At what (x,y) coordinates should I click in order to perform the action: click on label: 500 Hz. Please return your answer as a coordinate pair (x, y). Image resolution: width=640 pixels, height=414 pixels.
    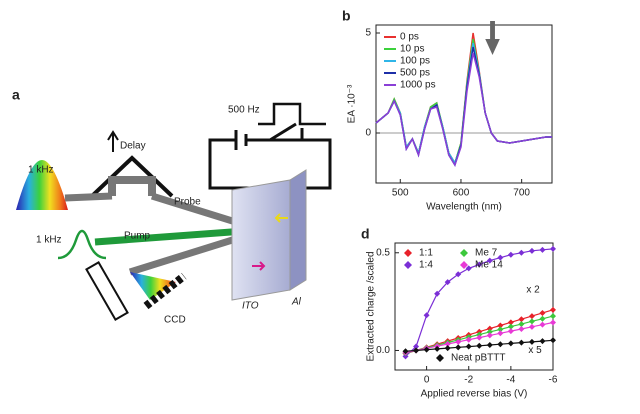
    Looking at the image, I should click on (244, 110).